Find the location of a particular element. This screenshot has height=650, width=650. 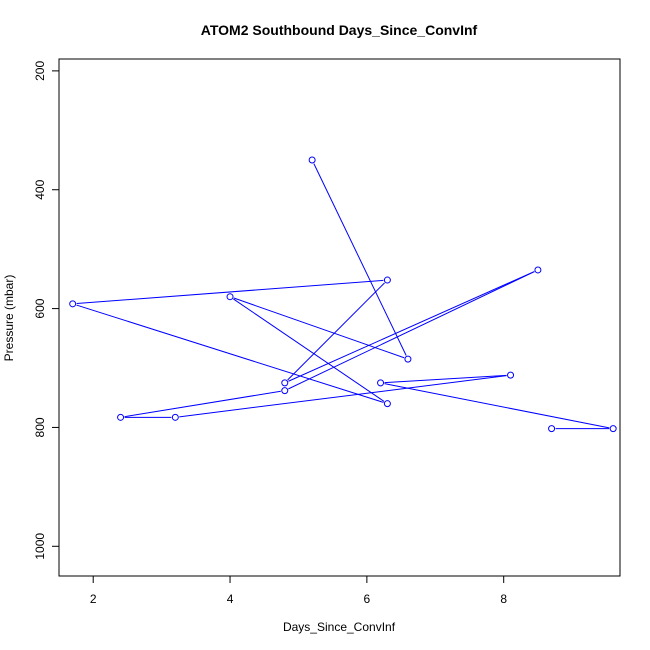

x-tick-label: 2 is located at coordinates (93, 599).